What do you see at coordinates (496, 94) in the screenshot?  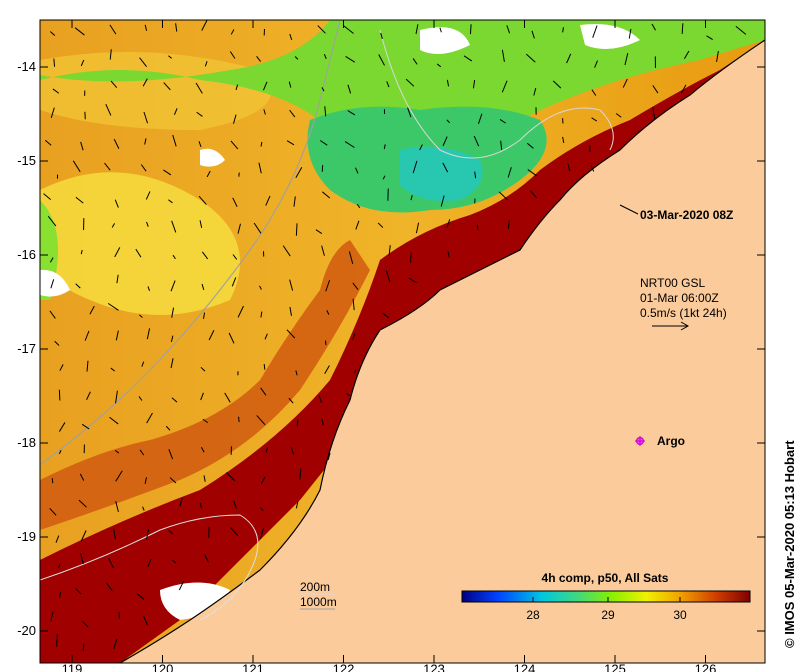 I see `bathymetry-200m-contour` at bounding box center [496, 94].